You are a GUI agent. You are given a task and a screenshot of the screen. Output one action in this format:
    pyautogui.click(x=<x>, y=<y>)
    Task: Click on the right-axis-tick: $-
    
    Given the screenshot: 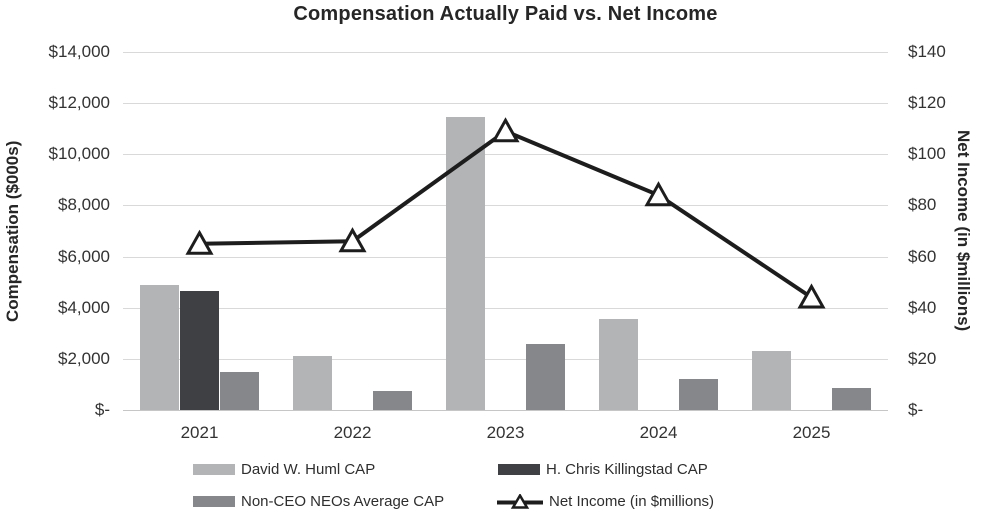 What is the action you would take?
    pyautogui.click(x=916, y=409)
    